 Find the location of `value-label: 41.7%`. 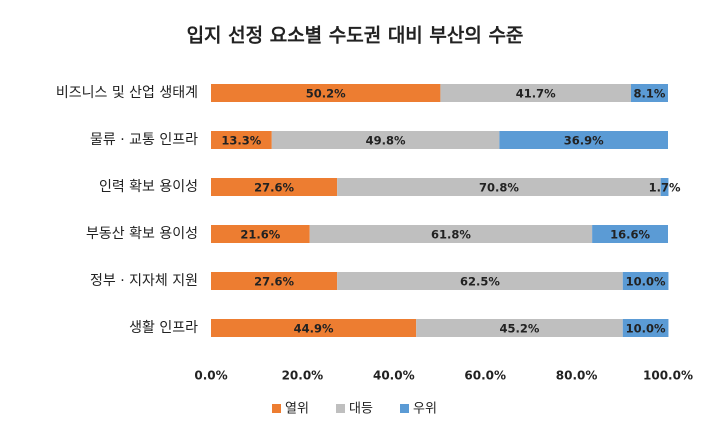

value-label: 41.7% is located at coordinates (536, 94).